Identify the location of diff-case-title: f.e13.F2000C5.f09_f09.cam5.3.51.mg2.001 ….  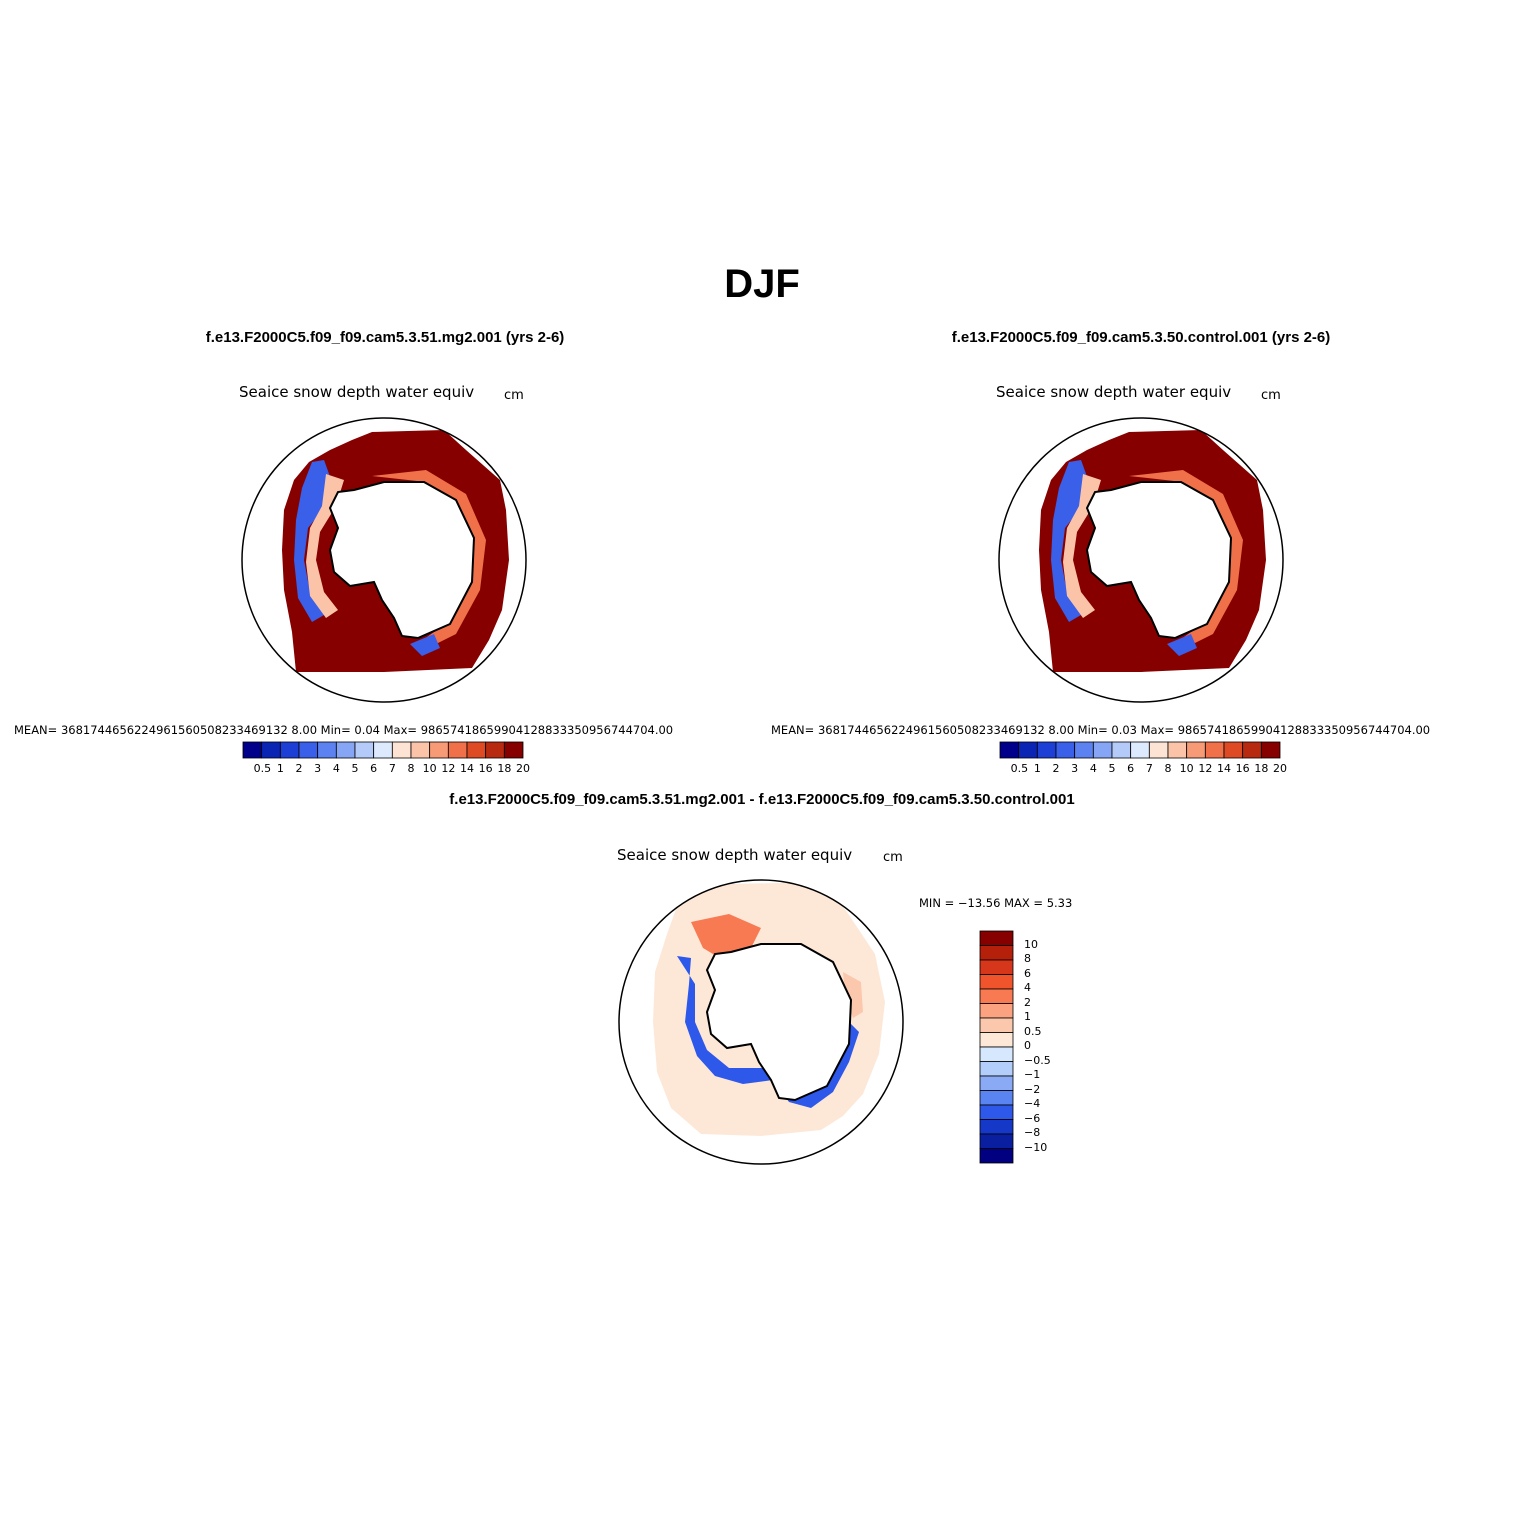
(762, 799).